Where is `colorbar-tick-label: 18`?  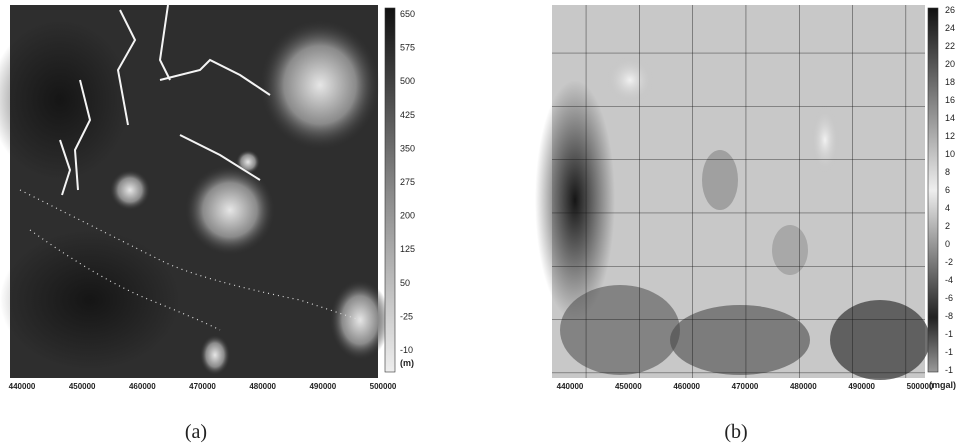 colorbar-tick-label: 18 is located at coordinates (950, 82).